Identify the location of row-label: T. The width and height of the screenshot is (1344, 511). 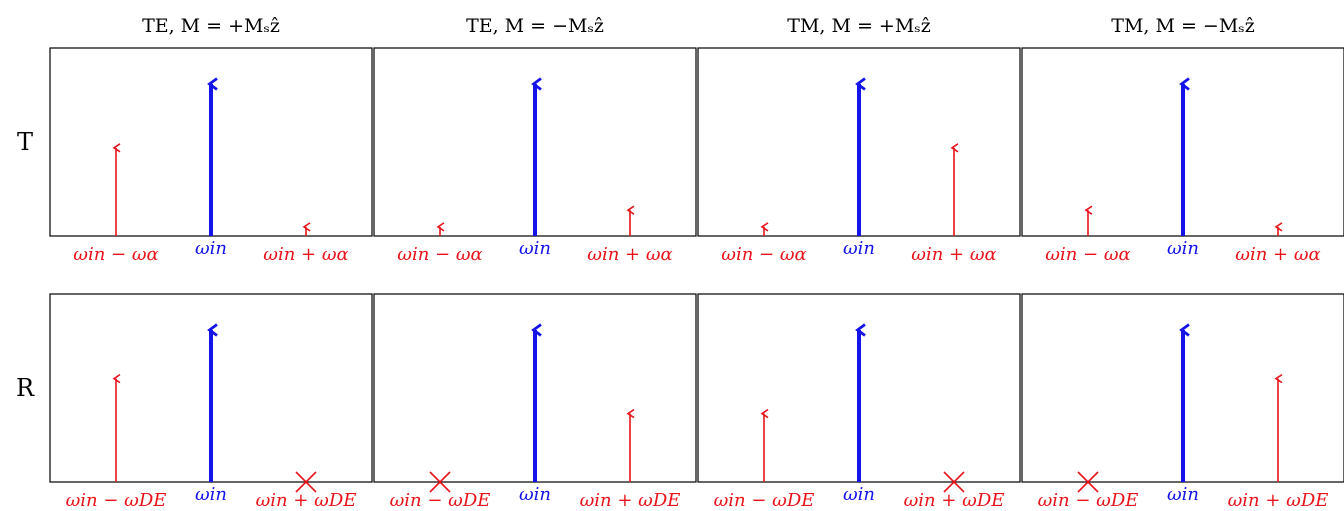
(25, 142).